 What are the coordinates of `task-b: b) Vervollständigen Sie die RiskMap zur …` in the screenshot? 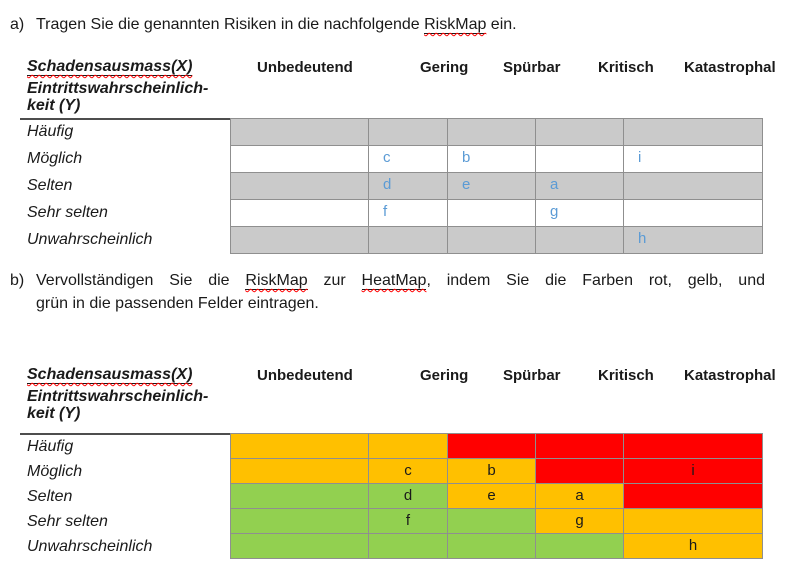 It's located at (387, 292).